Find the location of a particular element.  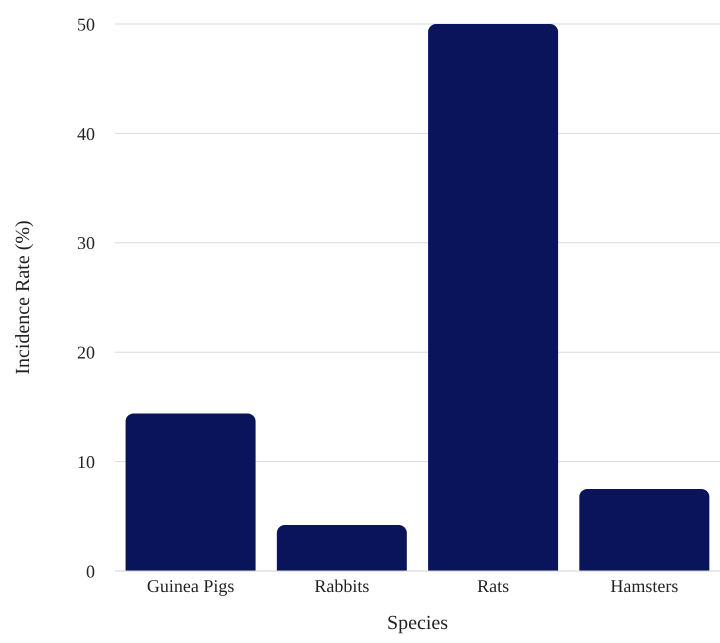

x-axis-title: Species is located at coordinates (417, 623).